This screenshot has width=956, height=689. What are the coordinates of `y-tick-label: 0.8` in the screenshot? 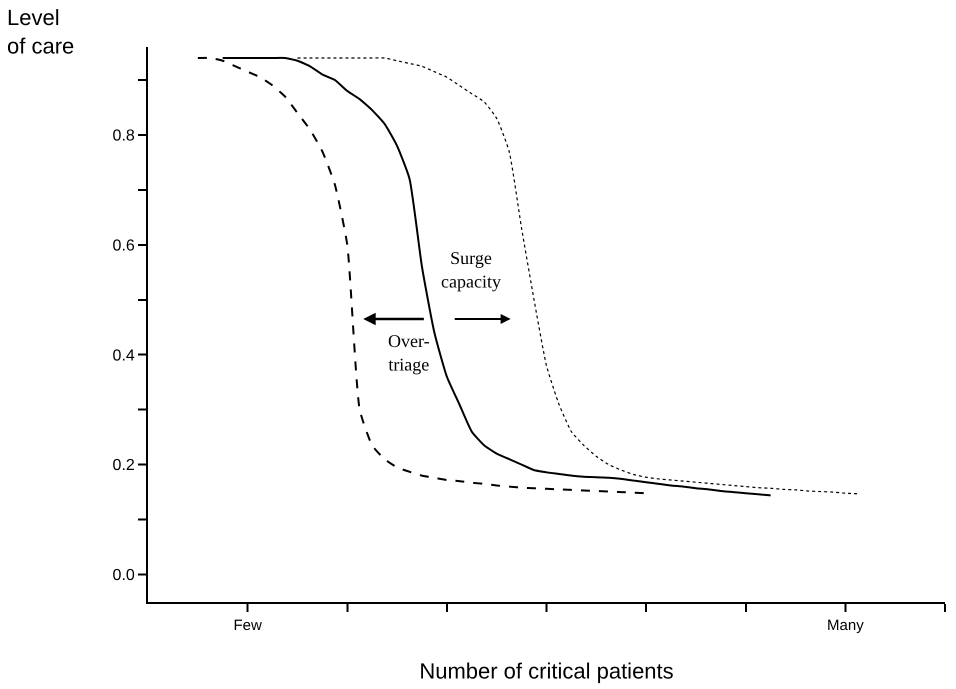 It's located at (123, 136).